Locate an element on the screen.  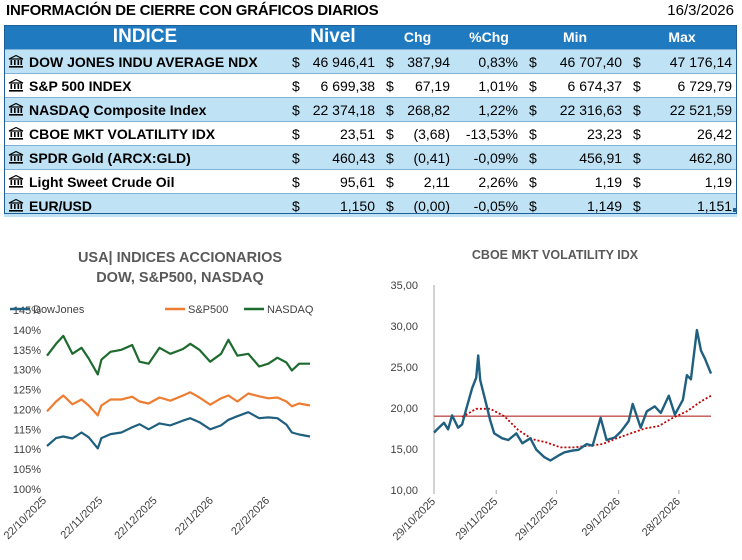
y-tick-label: 25,00 is located at coordinates (404, 368).